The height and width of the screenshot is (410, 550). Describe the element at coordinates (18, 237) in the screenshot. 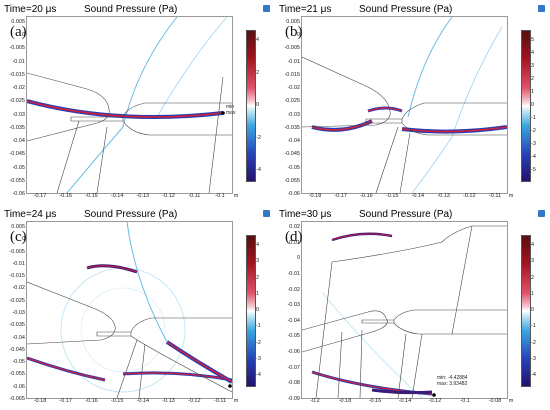

I see `panel-label: (c)` at that location.